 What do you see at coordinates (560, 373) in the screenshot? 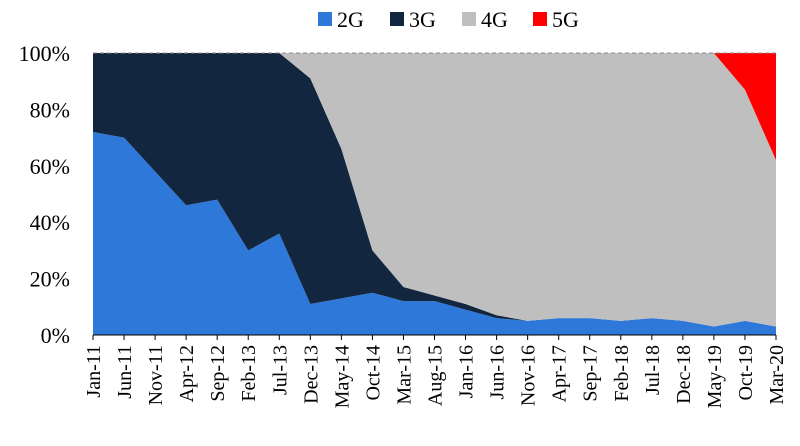
I see `x-tick-label: Apr-17` at bounding box center [560, 373].